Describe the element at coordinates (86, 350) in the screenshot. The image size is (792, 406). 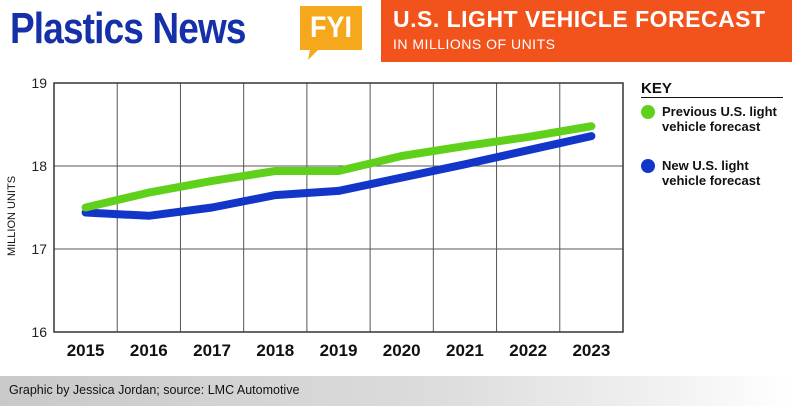
I see `x-tick-label: 2015` at that location.